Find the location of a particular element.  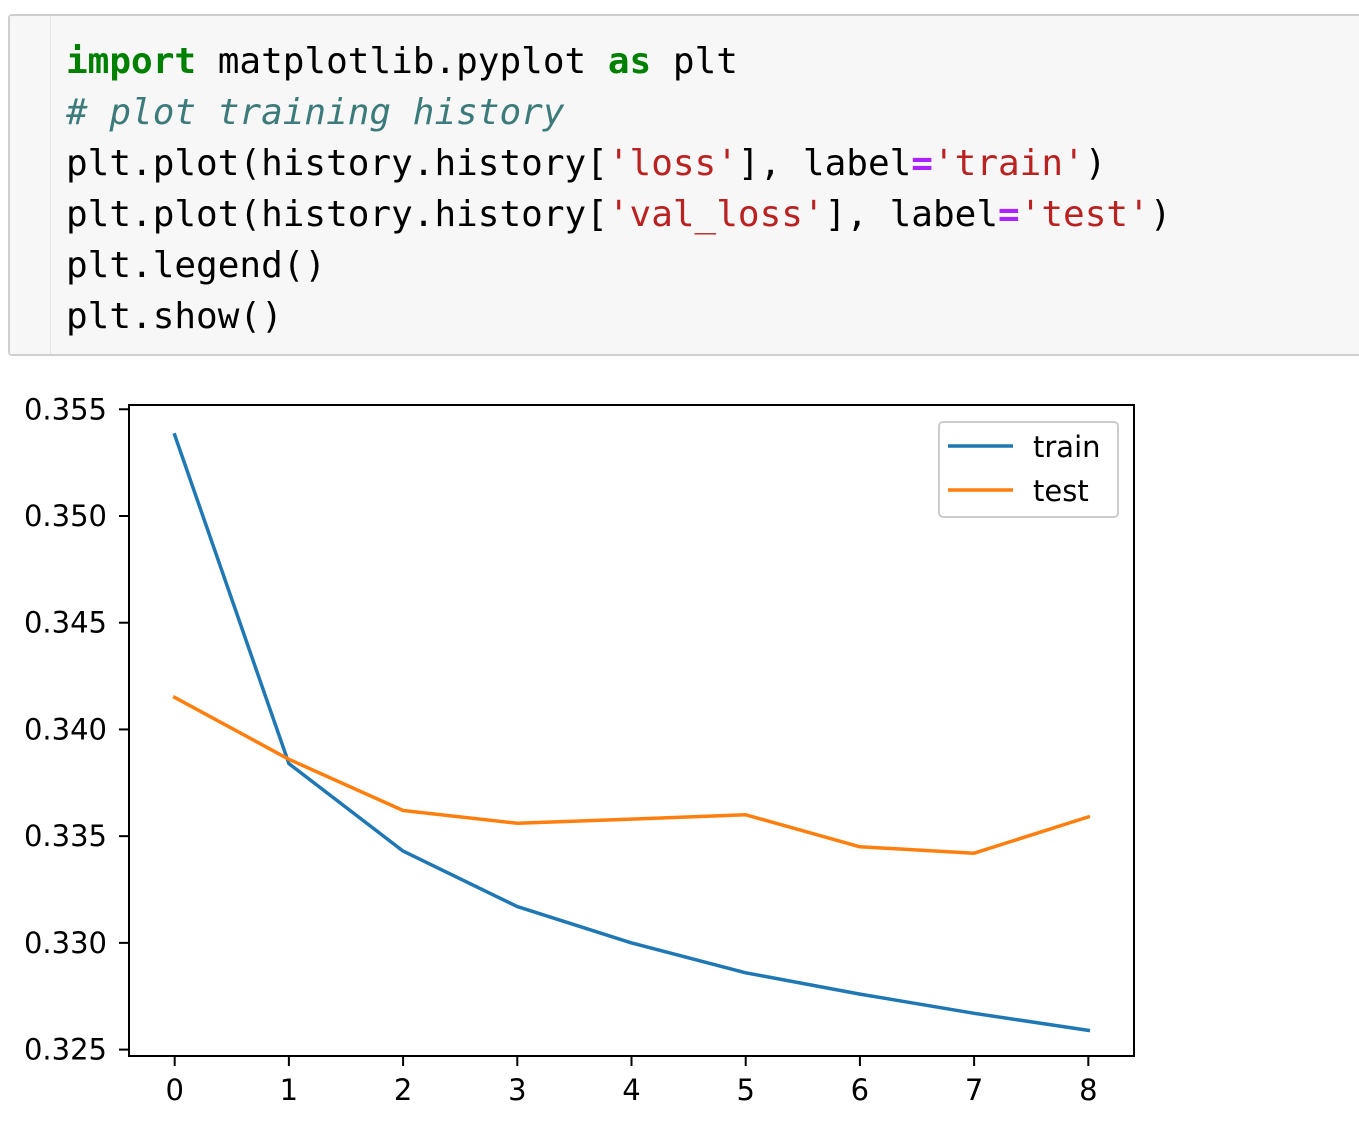

code-token: 'loss' is located at coordinates (672, 163).